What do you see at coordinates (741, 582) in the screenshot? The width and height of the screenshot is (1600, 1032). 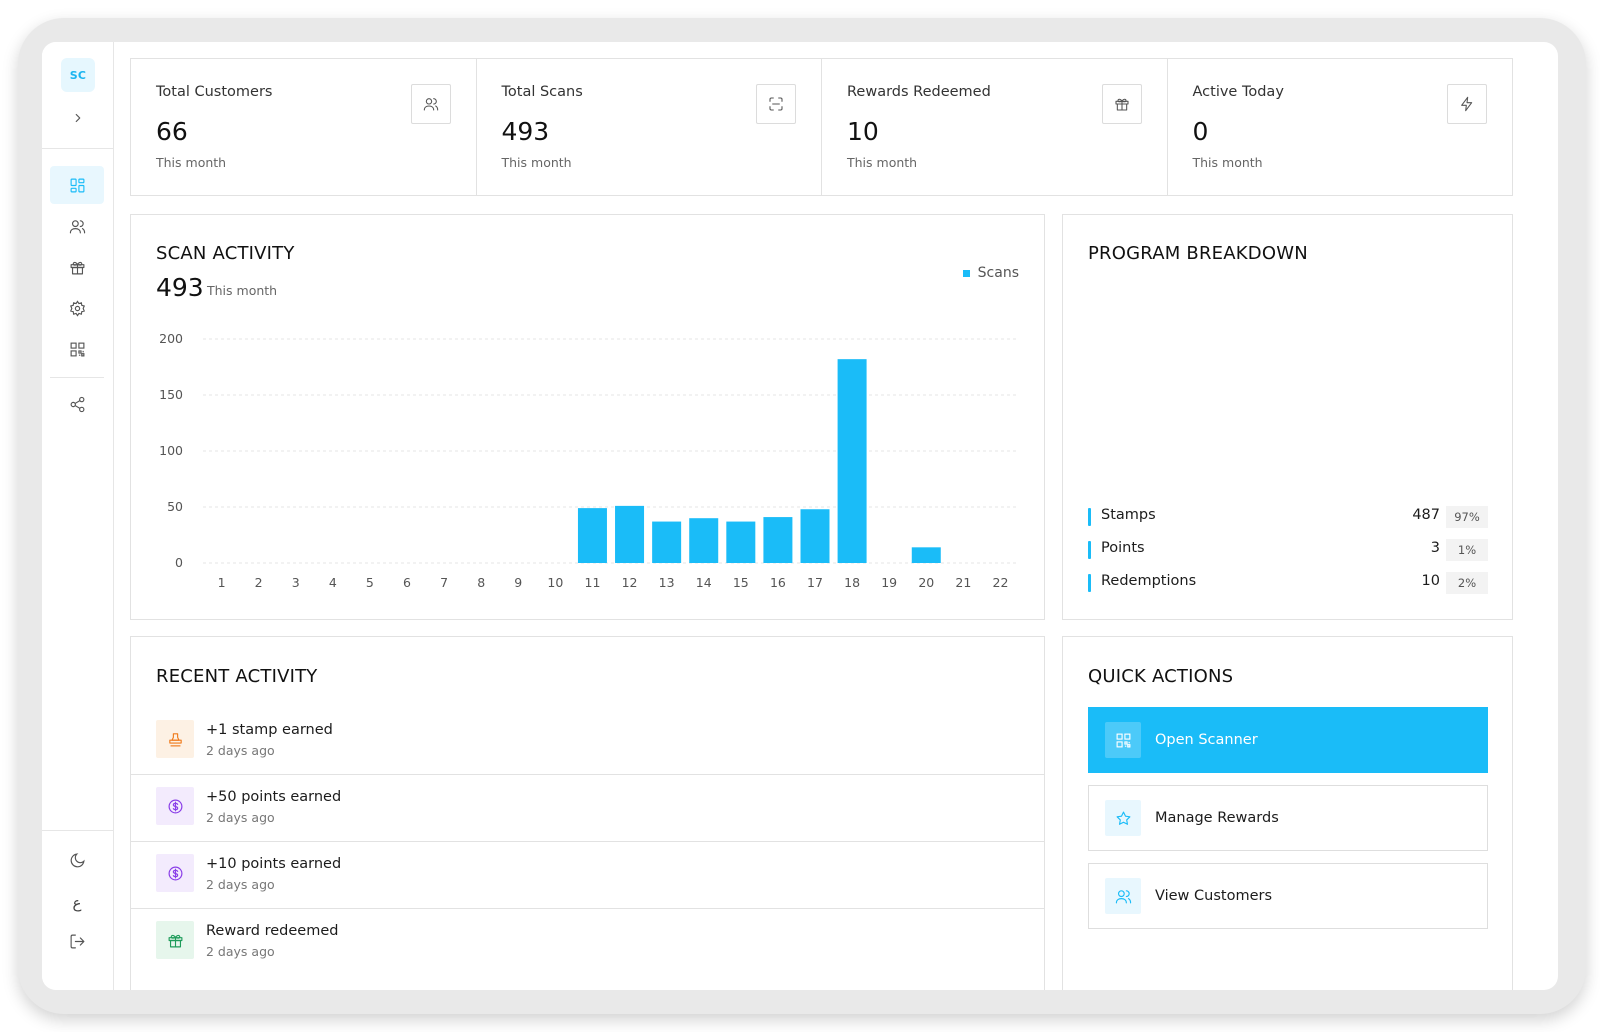 I see `x-tick-label: 15` at bounding box center [741, 582].